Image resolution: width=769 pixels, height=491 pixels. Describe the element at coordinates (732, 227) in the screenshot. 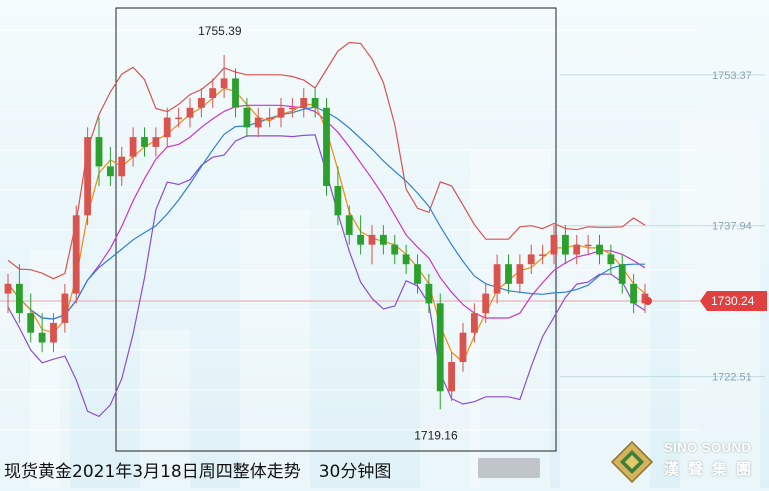

I see `y-tick-label: 1737.94` at that location.